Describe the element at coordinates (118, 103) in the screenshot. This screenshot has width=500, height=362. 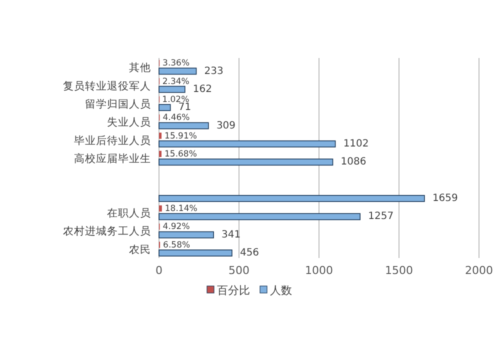
I see `y-tick-label: 留学归国人员` at that location.